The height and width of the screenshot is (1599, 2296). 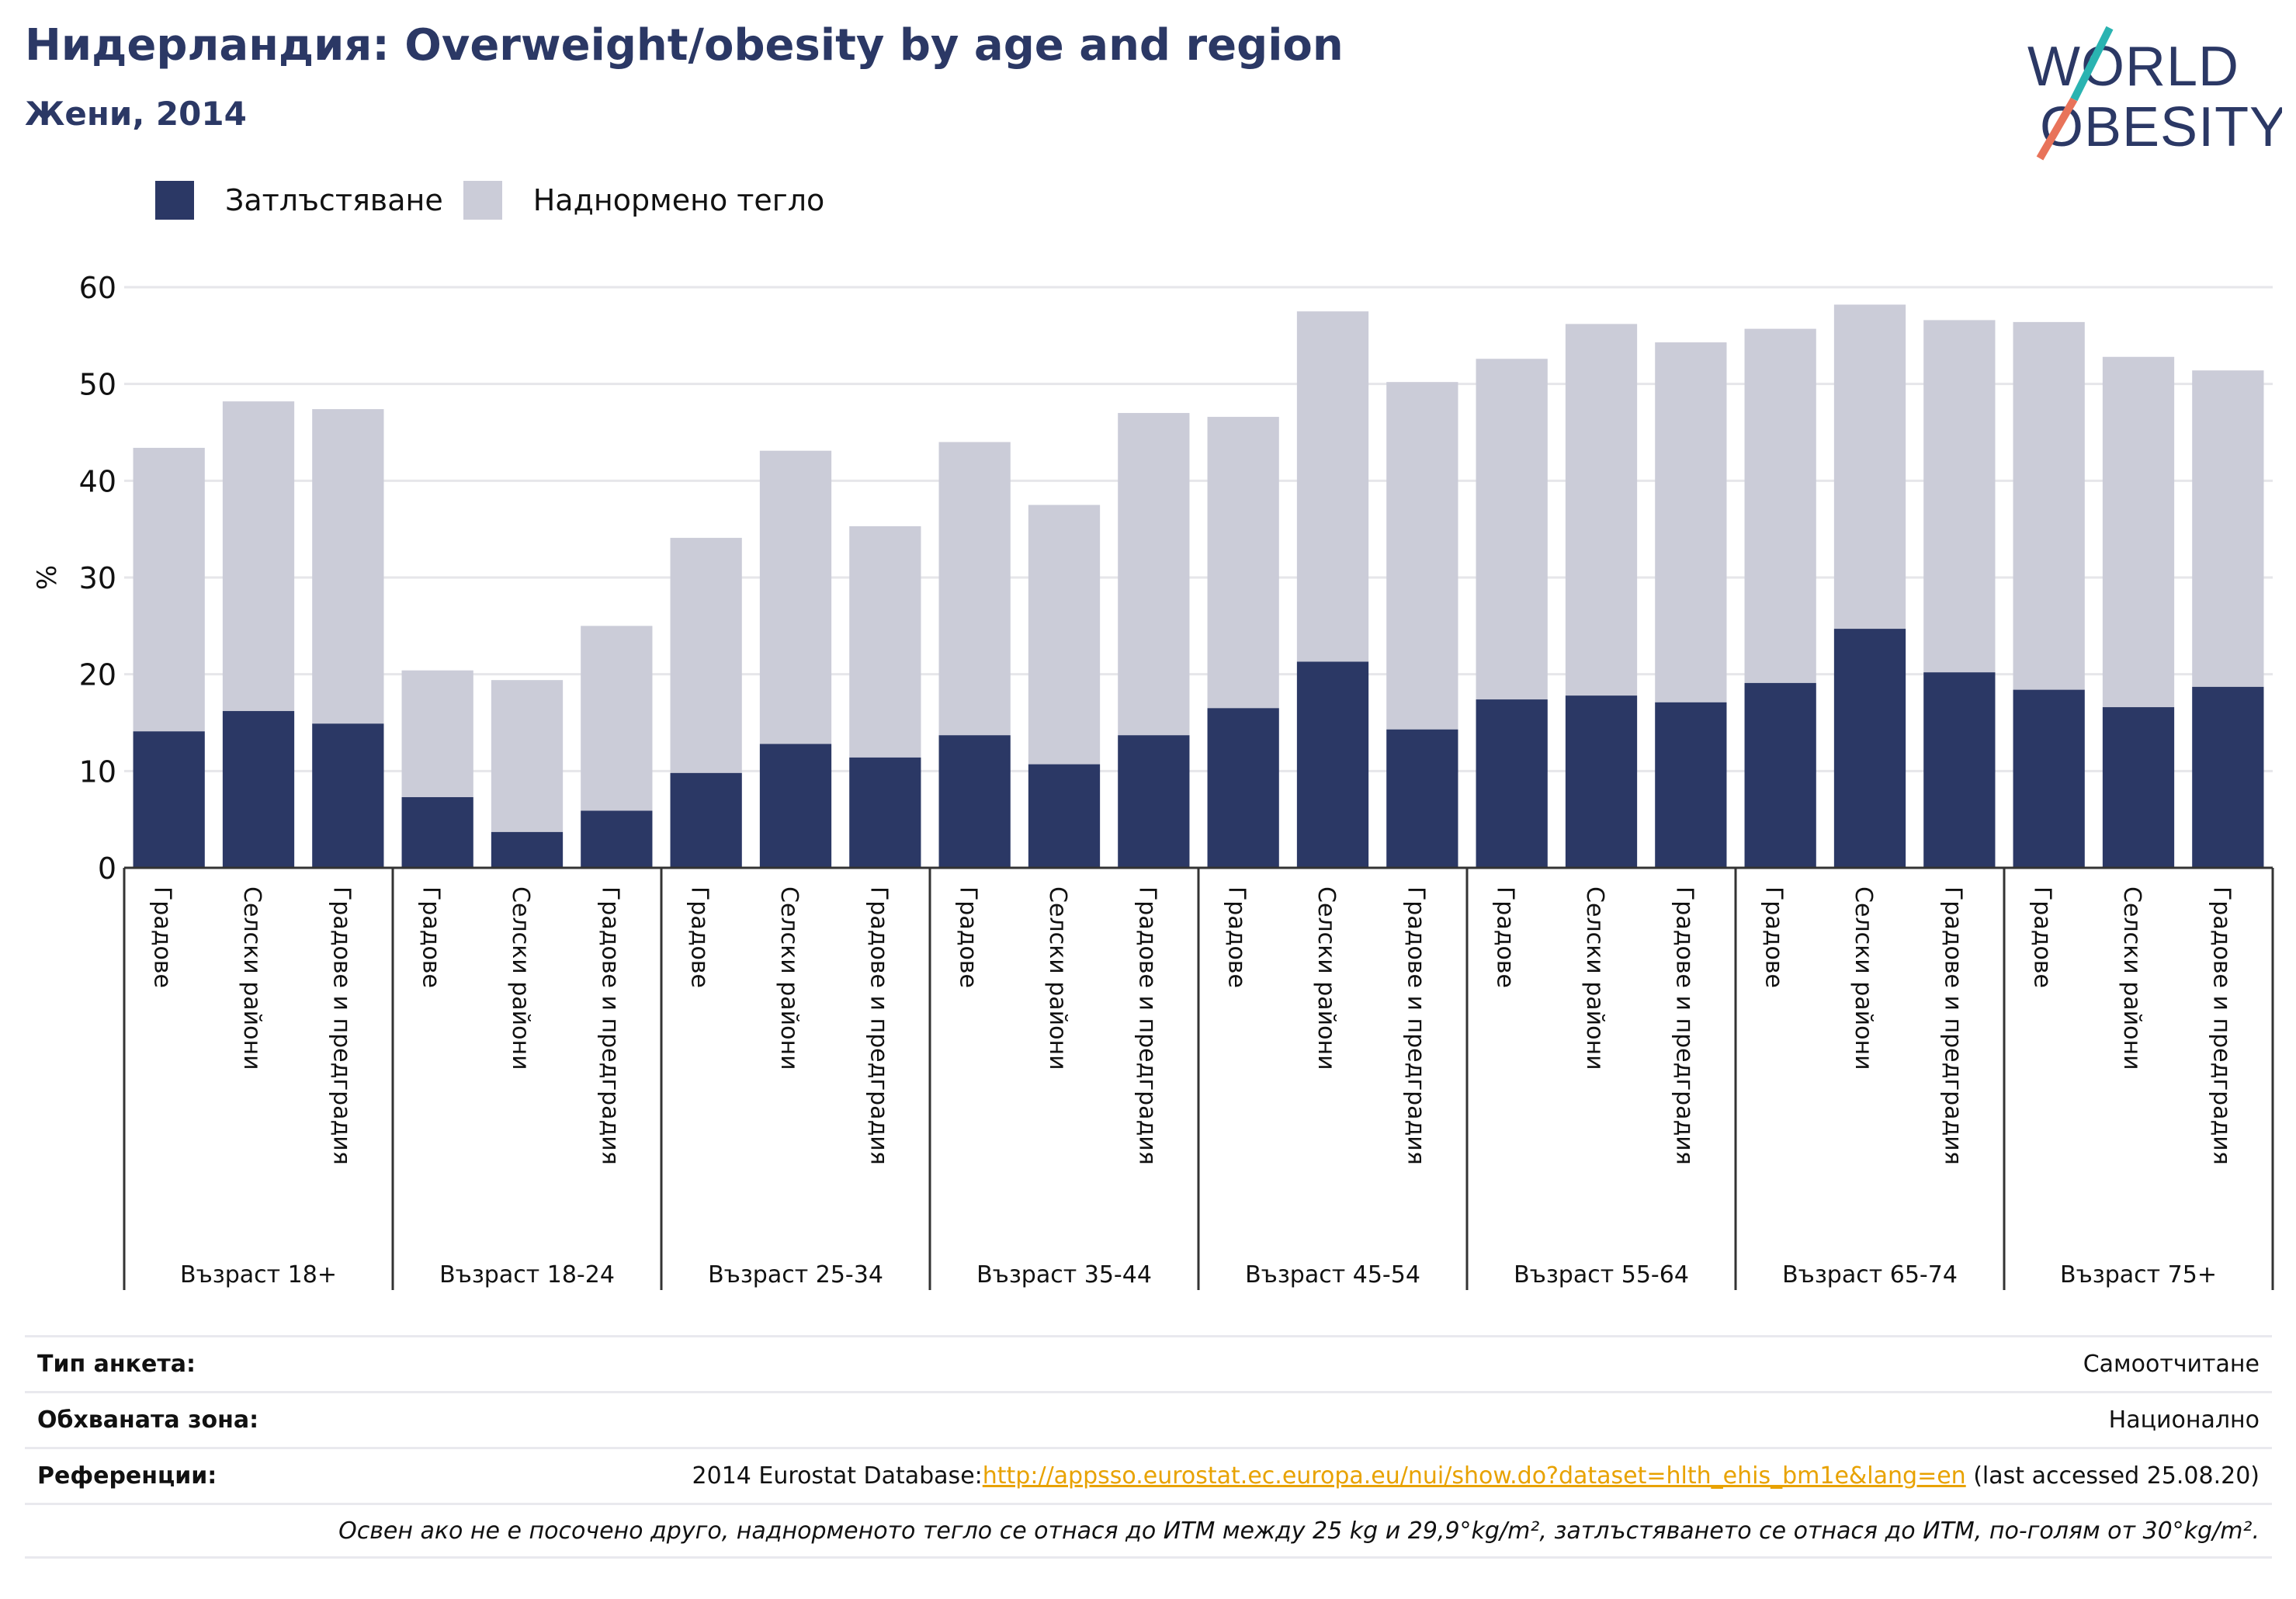 I want to click on x-group-label: Възраст 25-34, so click(x=795, y=1275).